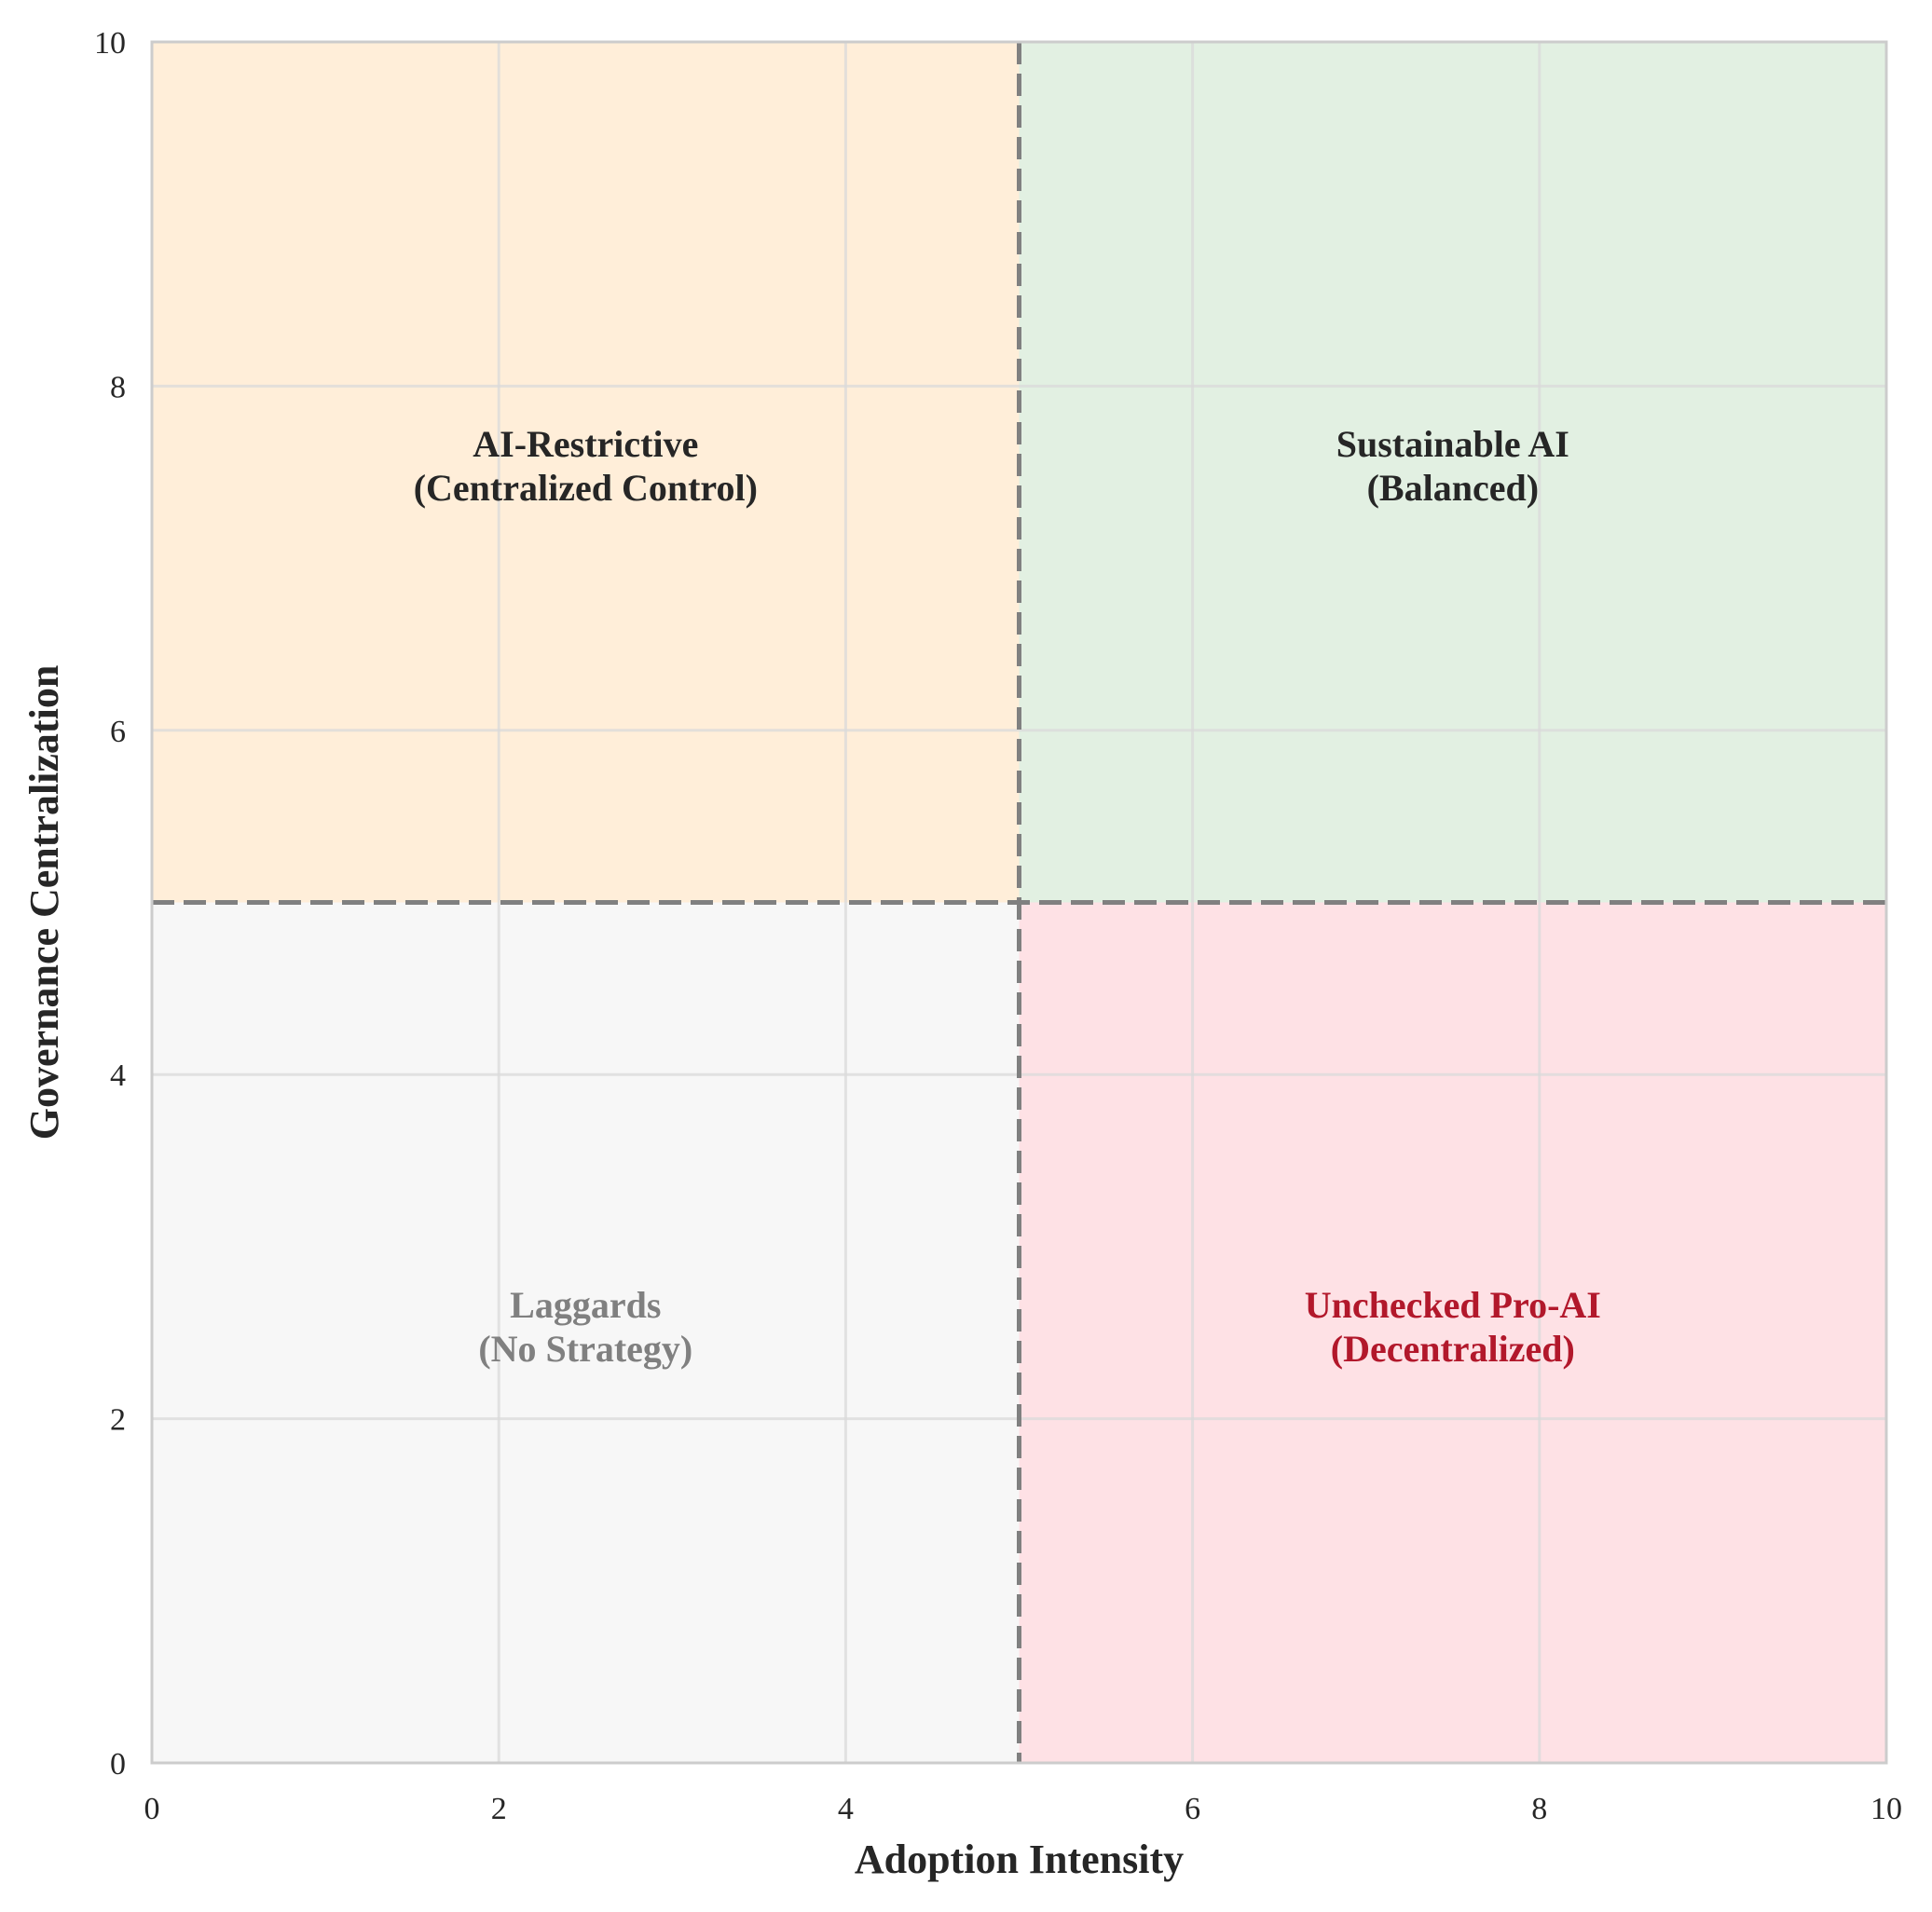 This screenshot has width=1932, height=1912. Describe the element at coordinates (1019, 1860) in the screenshot. I see `x-axis-label: Adoption Intensity` at that location.